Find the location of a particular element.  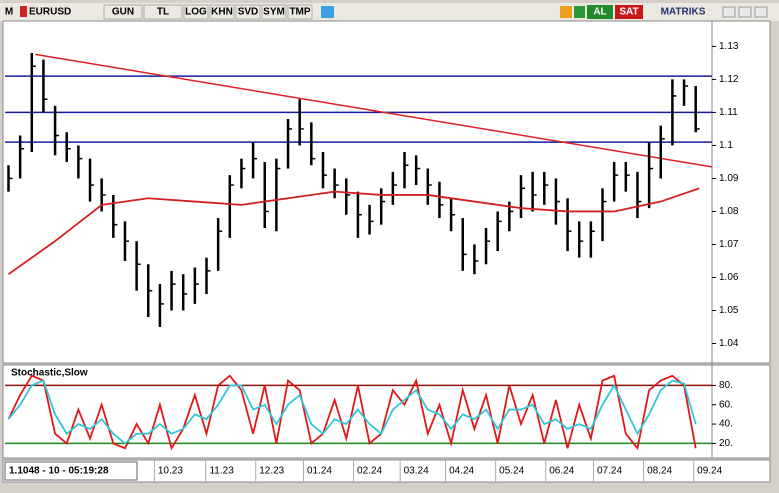

x-tick-label: 06.24 is located at coordinates (561, 471).